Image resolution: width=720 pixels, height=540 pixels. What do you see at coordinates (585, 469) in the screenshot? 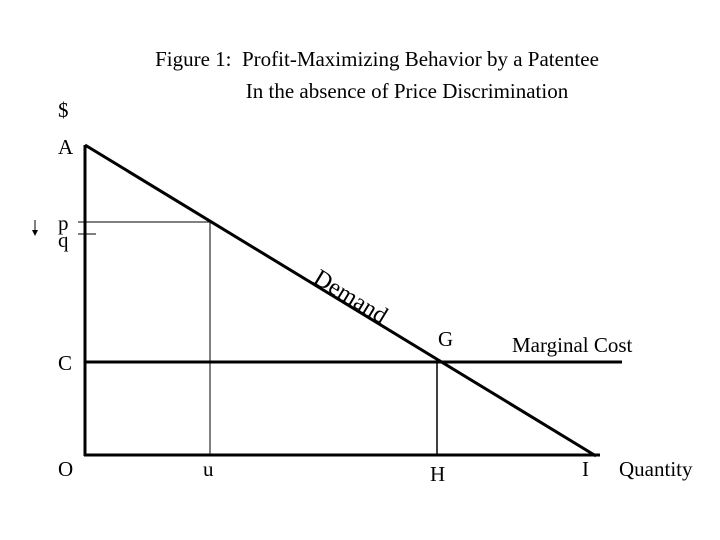
I see `label: I` at bounding box center [585, 469].